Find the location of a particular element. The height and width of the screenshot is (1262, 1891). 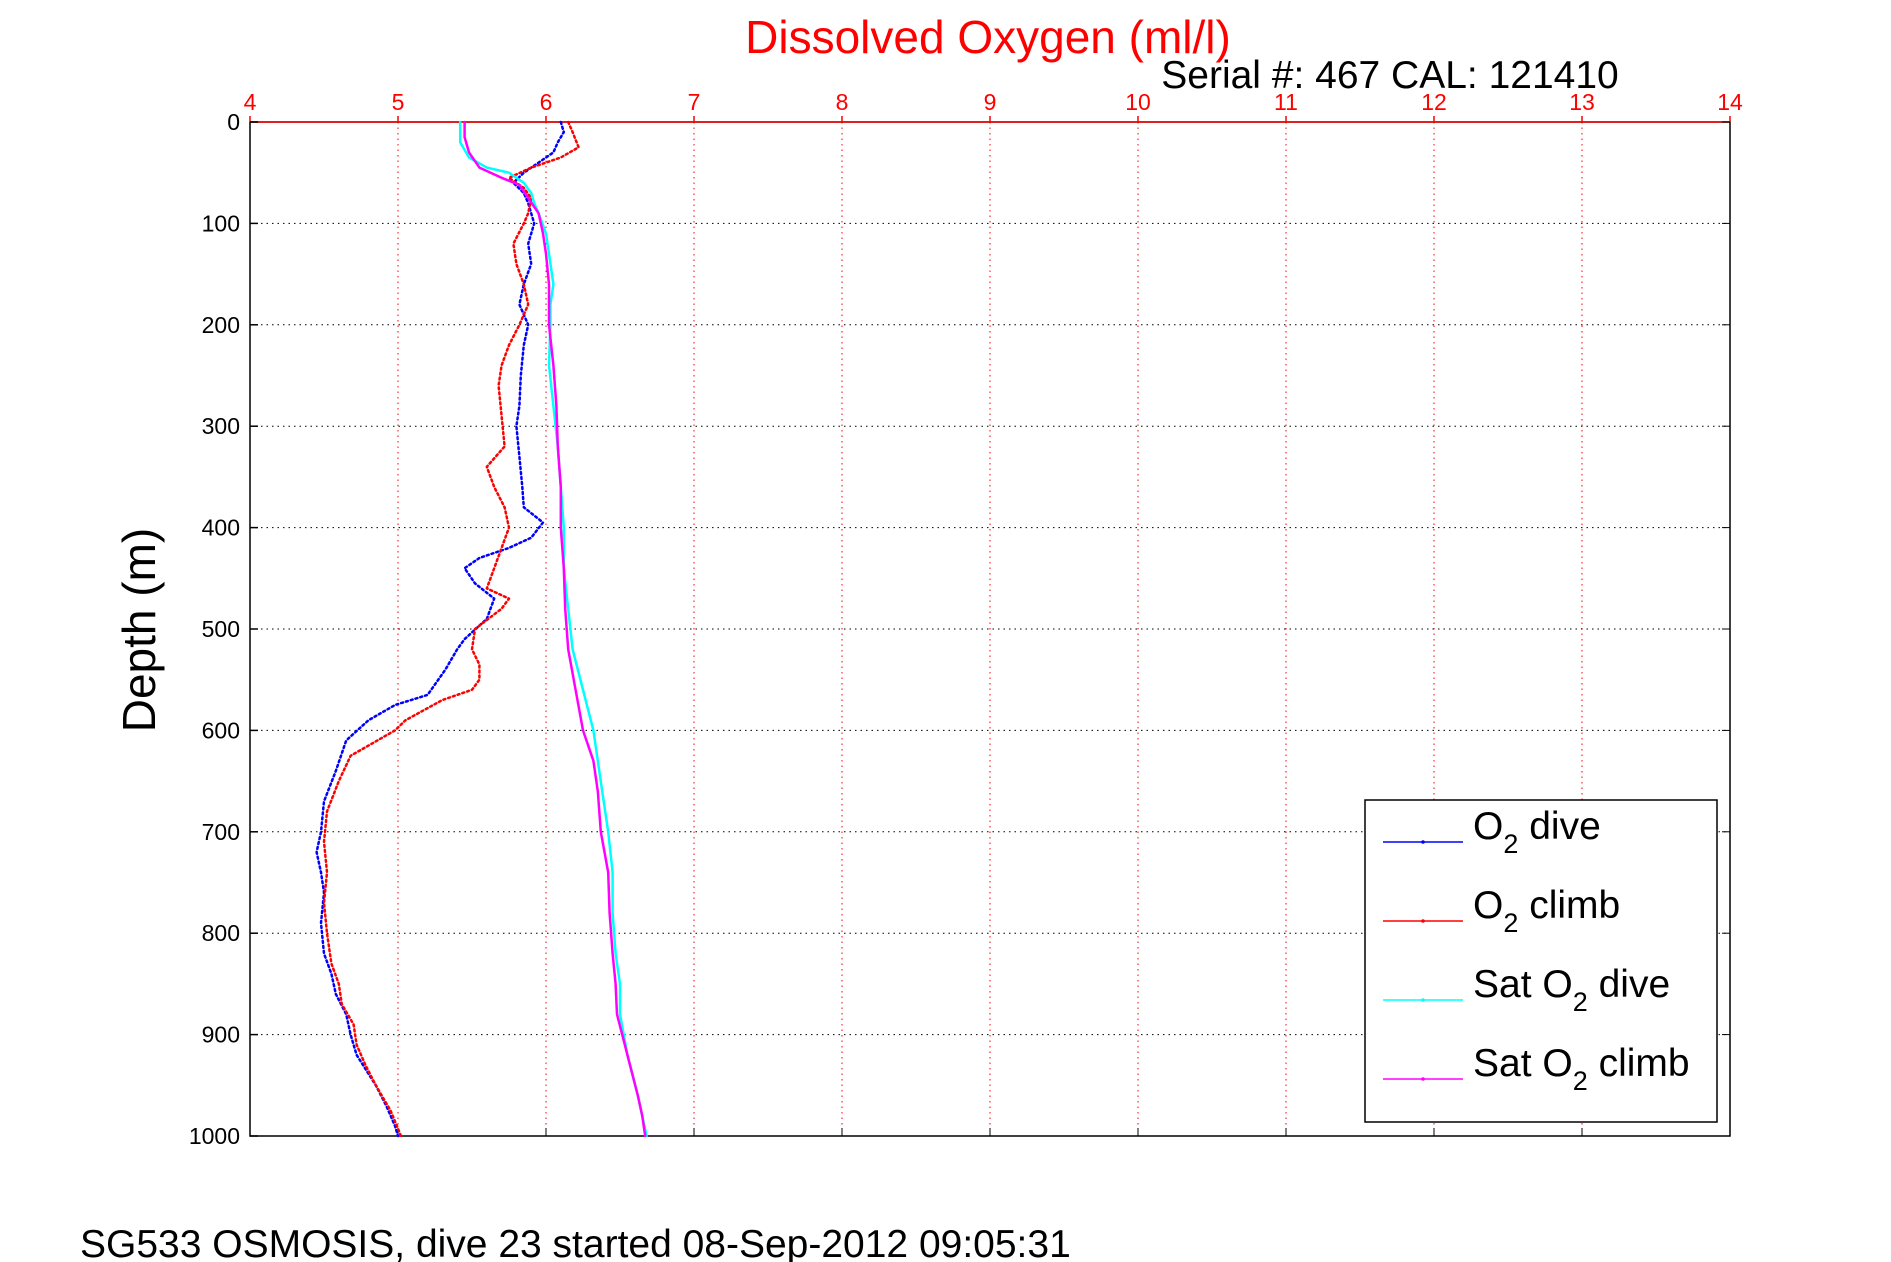

y-tick-label: 300 is located at coordinates (221, 426).